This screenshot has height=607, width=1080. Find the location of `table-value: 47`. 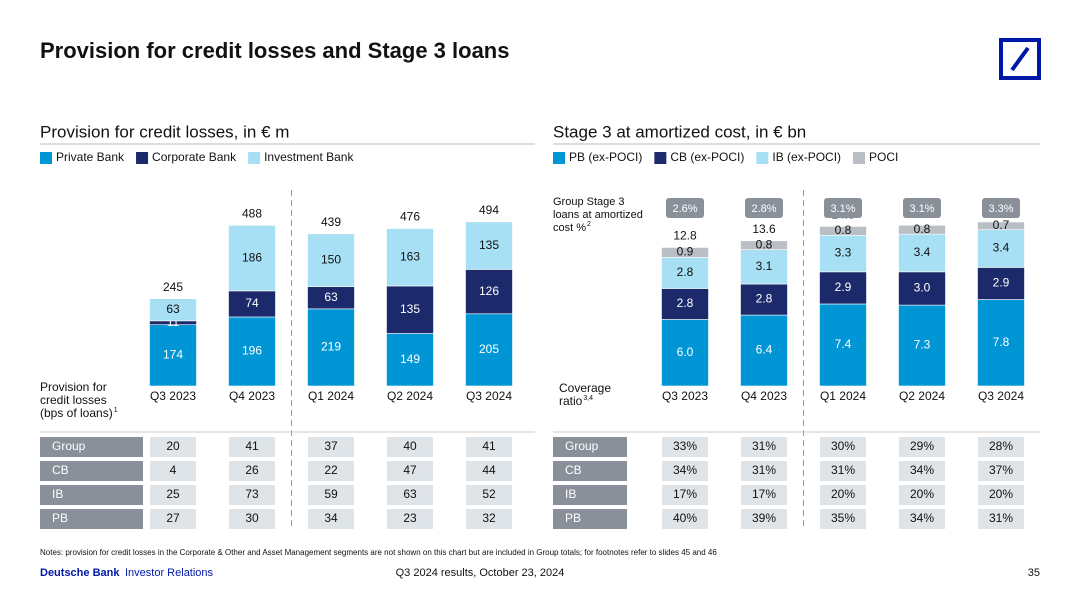

table-value: 47 is located at coordinates (410, 470).